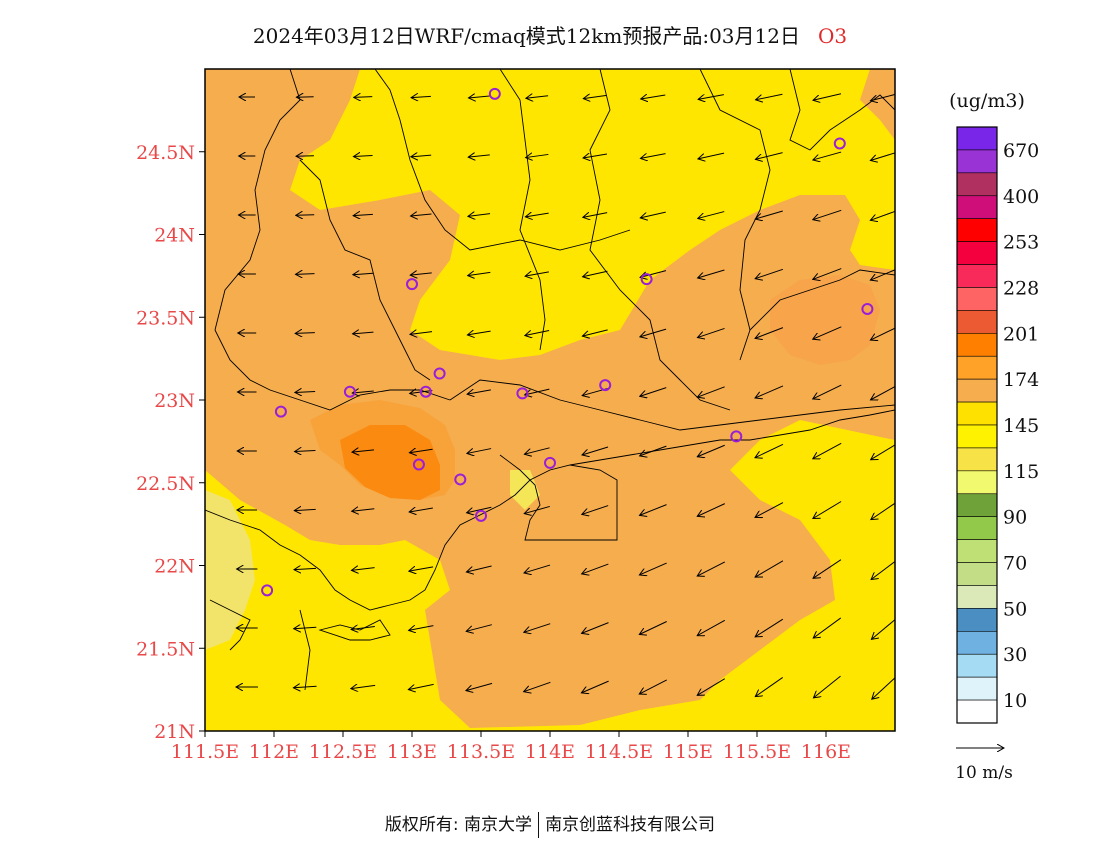 This screenshot has width=1100, height=850. What do you see at coordinates (1021, 197) in the screenshot?
I see `colorbar-label: 400` at bounding box center [1021, 197].